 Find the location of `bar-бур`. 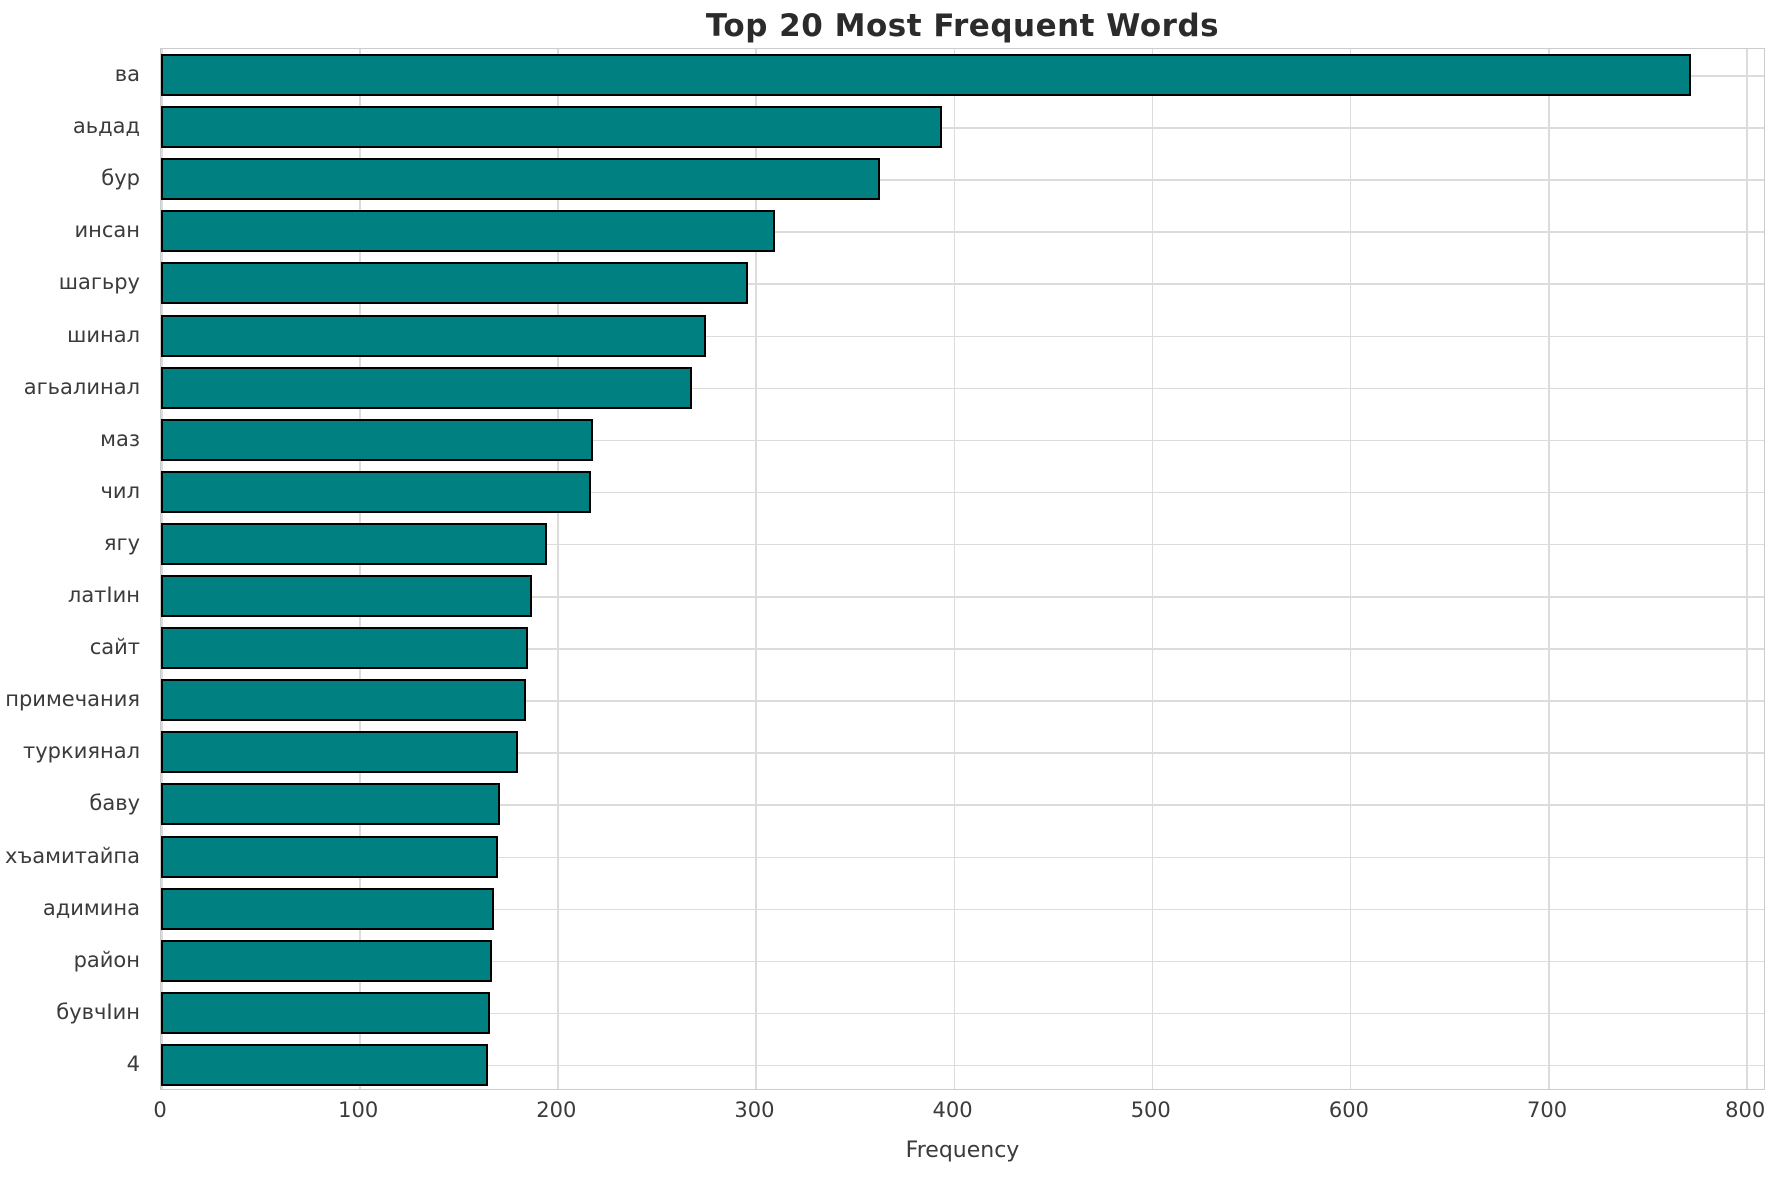

bar-бур is located at coordinates (521, 179).